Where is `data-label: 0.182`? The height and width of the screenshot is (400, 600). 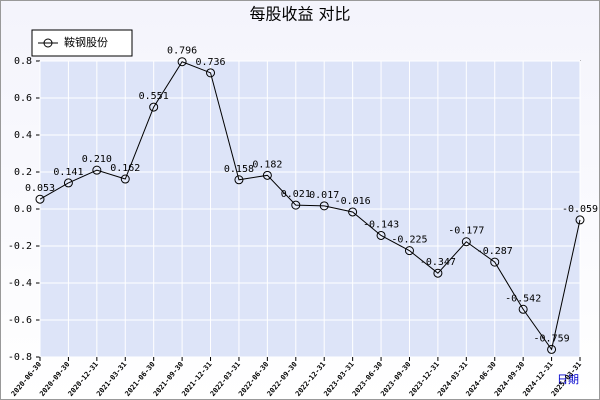
data-label: 0.182 is located at coordinates (267, 164).